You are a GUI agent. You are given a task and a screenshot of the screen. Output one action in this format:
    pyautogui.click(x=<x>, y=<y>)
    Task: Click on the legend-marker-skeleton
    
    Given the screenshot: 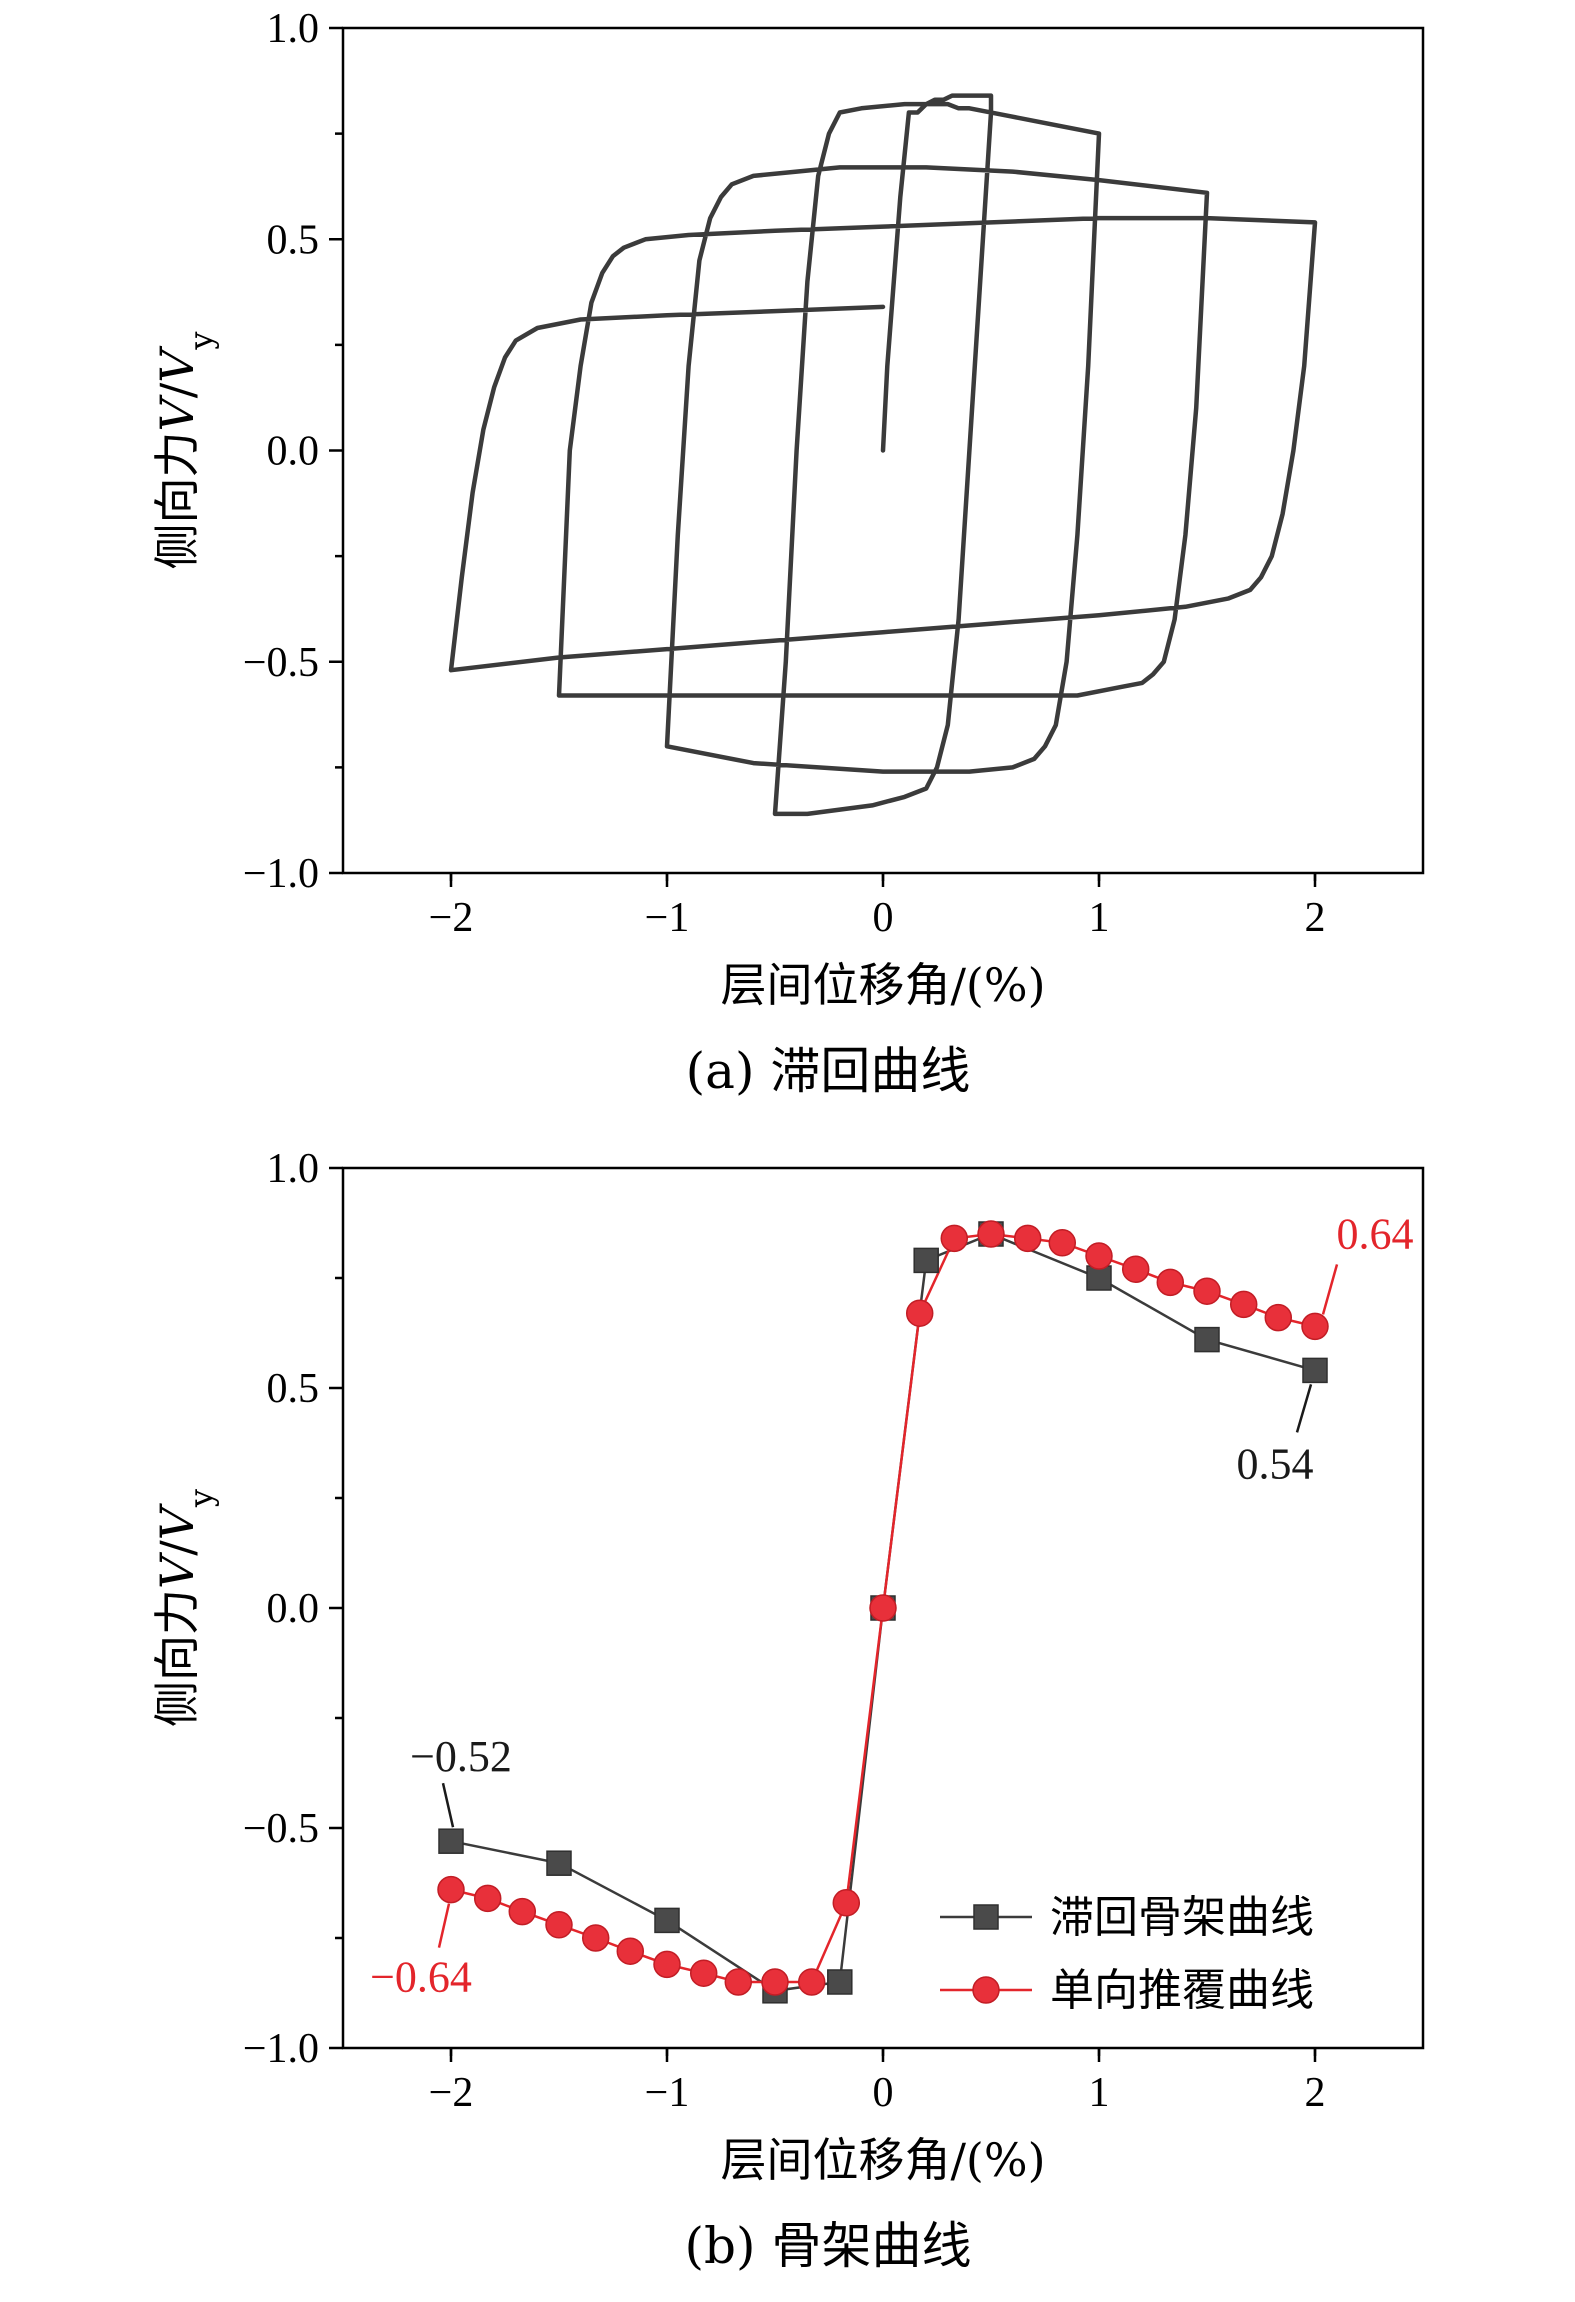 What is the action you would take?
    pyautogui.click(x=986, y=1917)
    